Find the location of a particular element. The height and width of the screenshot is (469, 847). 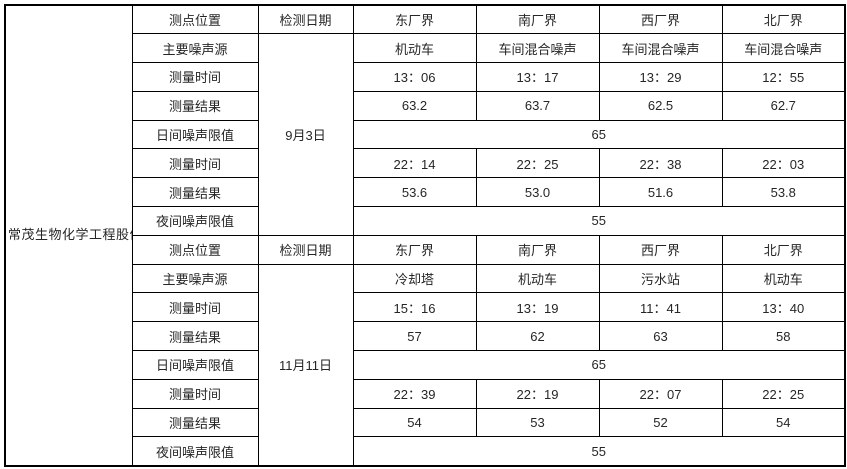

table-row: 测量结果 54 53 52 54 is located at coordinates (425, 422).